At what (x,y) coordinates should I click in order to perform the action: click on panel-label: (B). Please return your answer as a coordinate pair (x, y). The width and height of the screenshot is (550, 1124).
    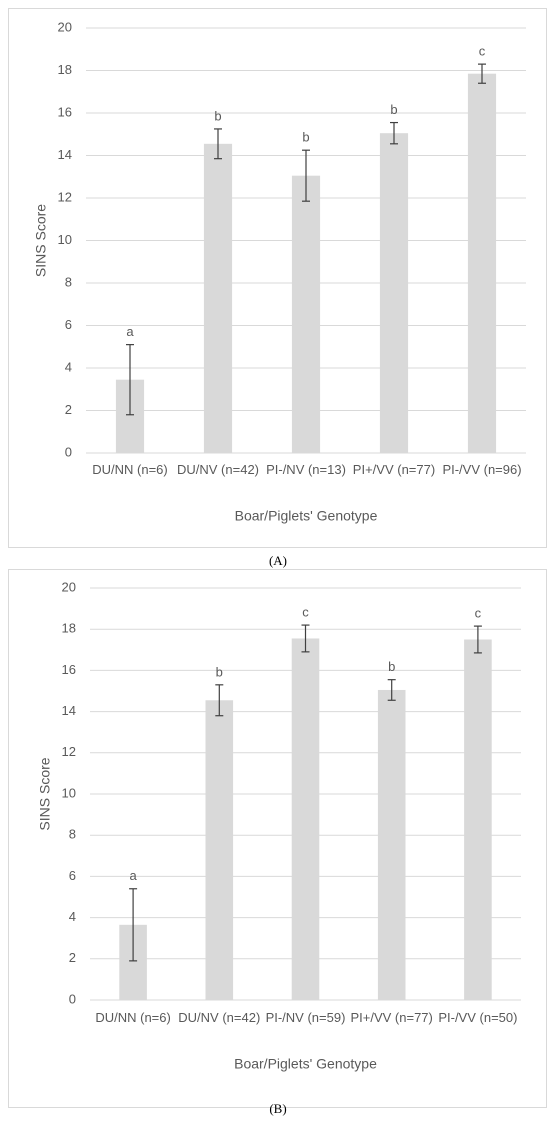
    Looking at the image, I should click on (277, 1108).